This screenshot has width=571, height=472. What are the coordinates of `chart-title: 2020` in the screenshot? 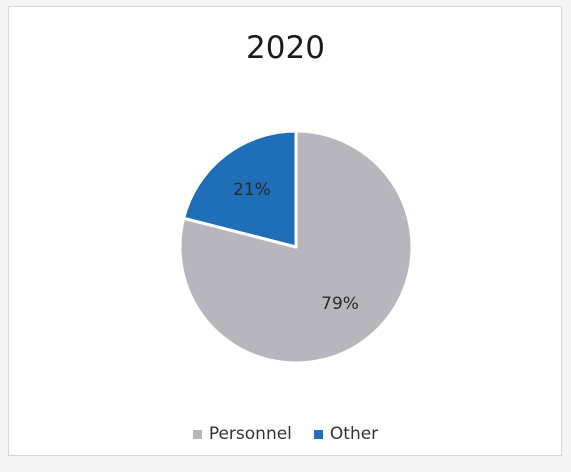 It's located at (285, 48).